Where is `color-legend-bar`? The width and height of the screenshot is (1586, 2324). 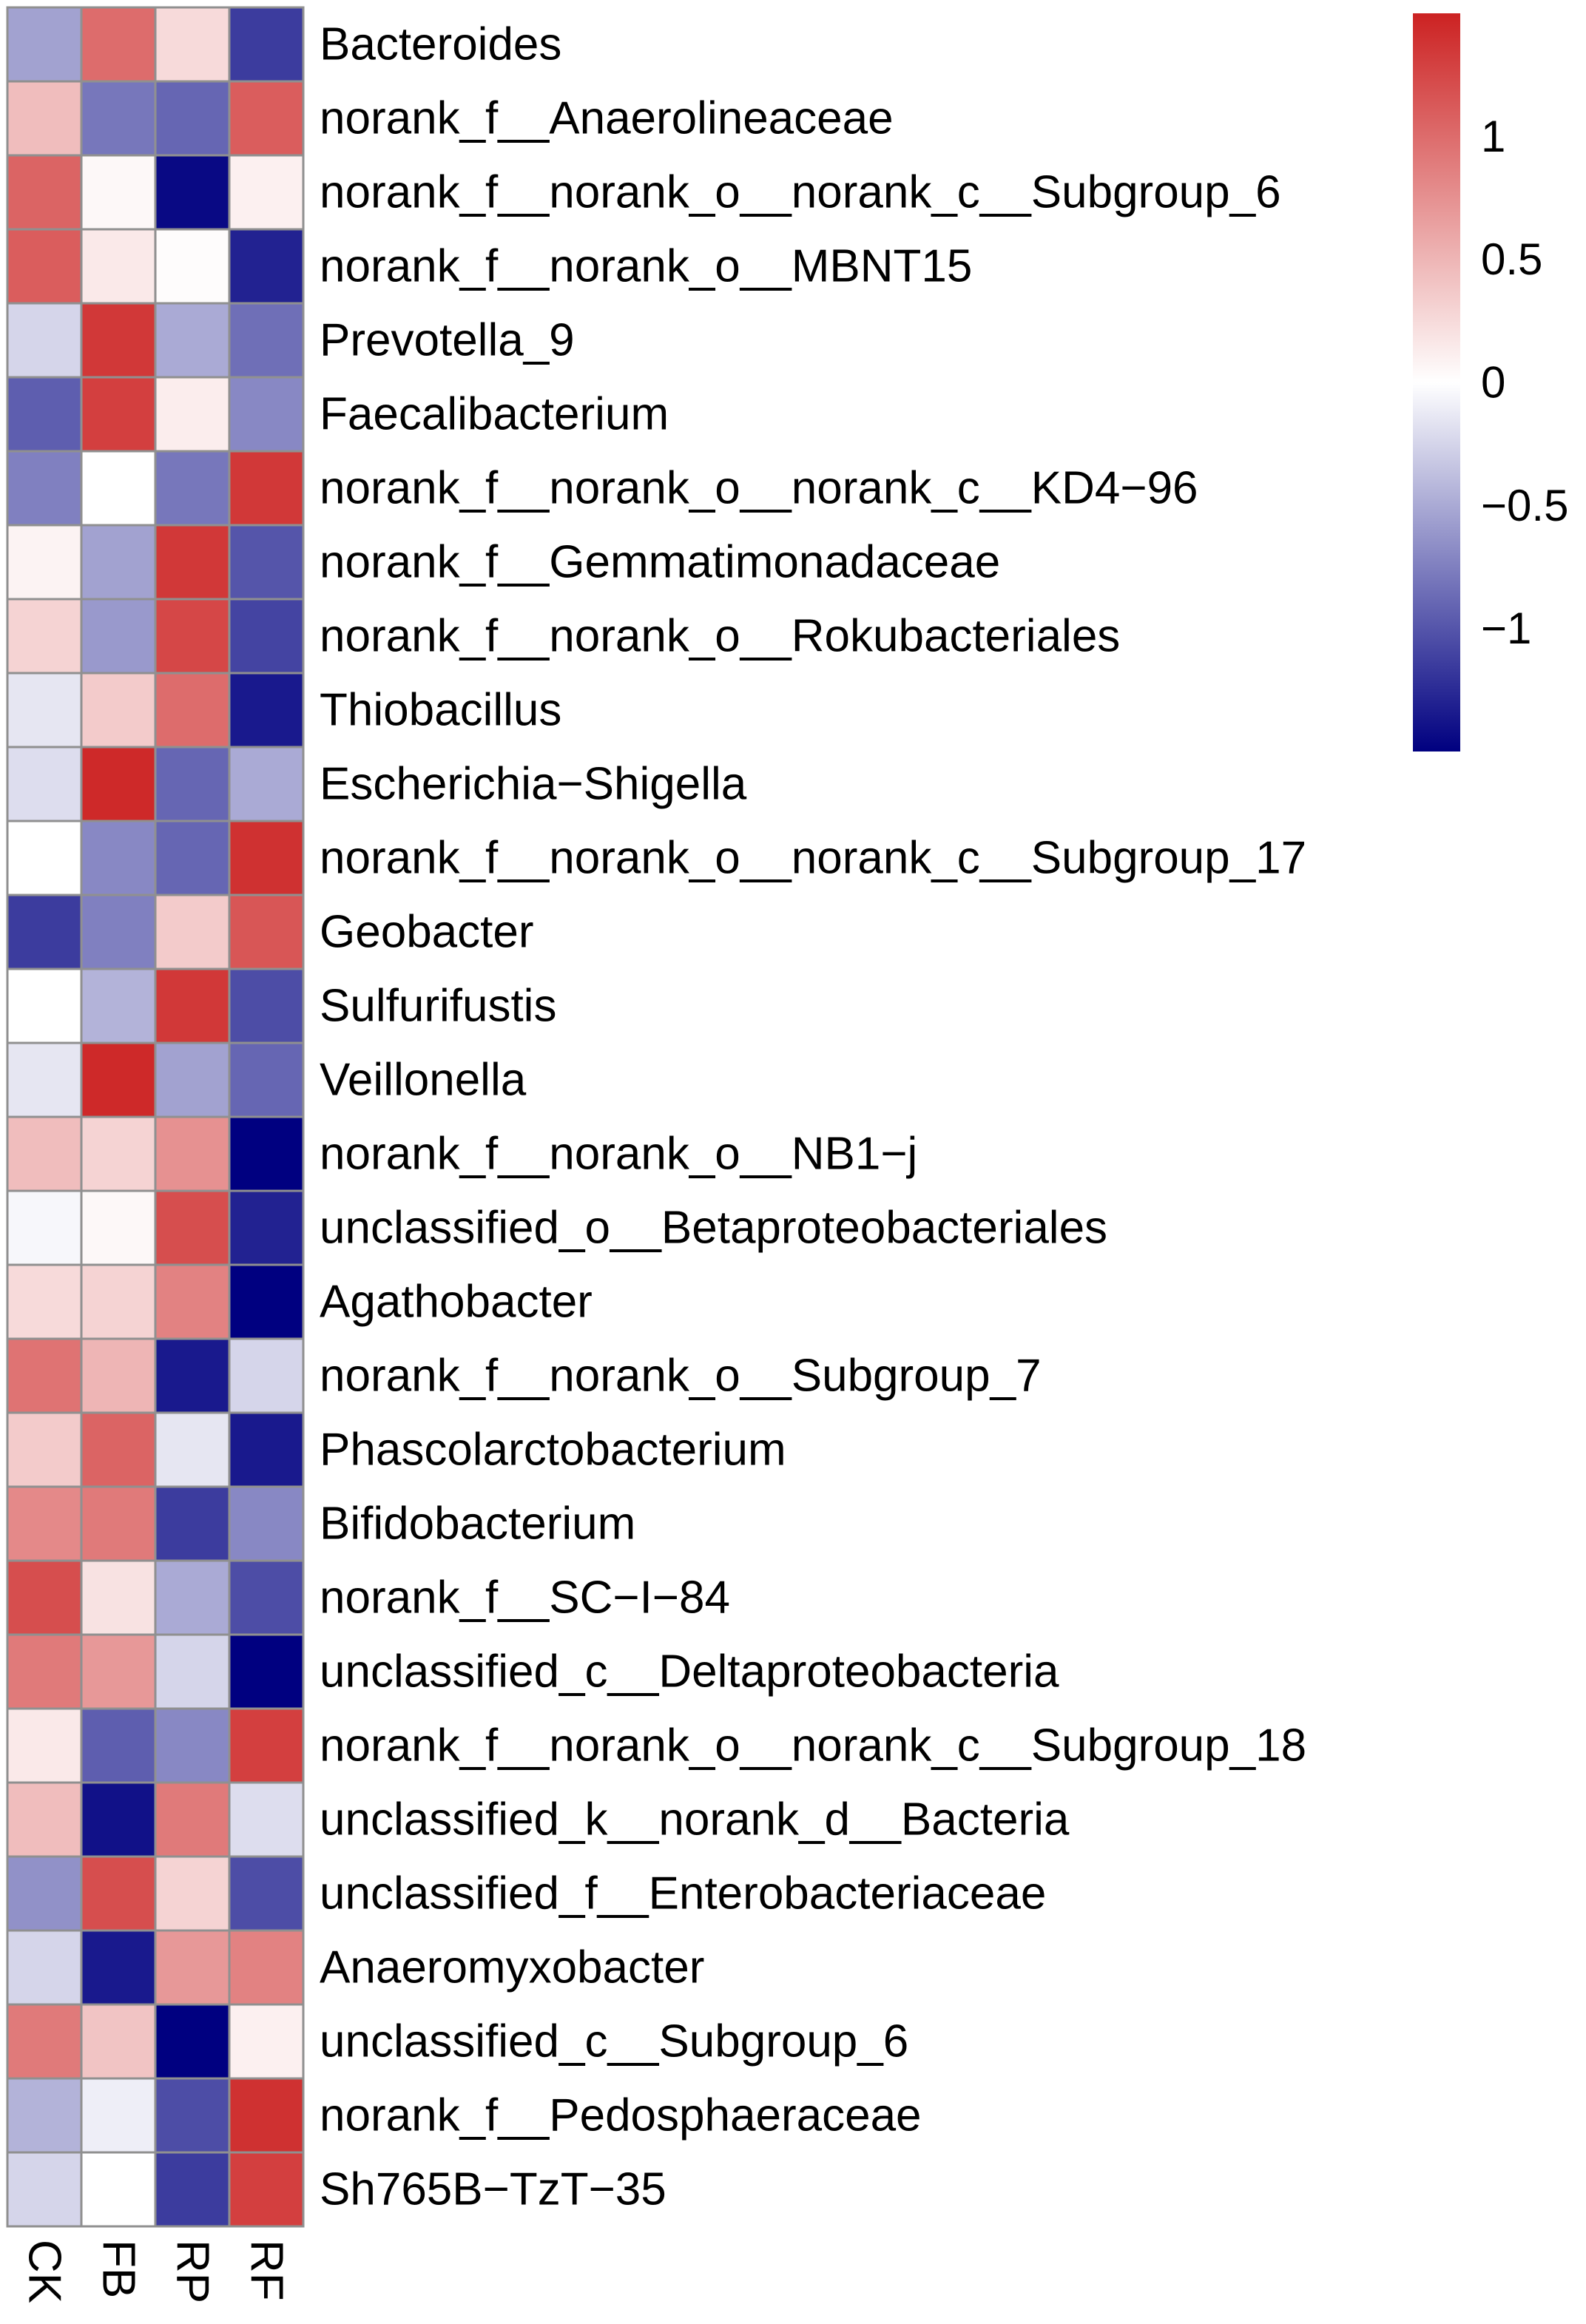
color-legend-bar is located at coordinates (1436, 382).